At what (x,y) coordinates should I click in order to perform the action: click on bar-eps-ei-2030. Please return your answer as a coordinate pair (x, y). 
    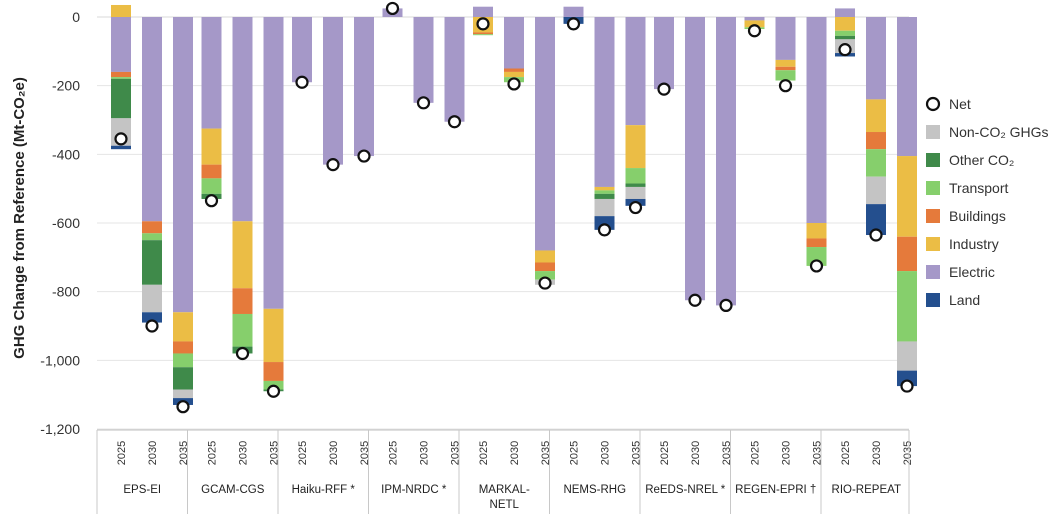
    Looking at the image, I should click on (152, 170).